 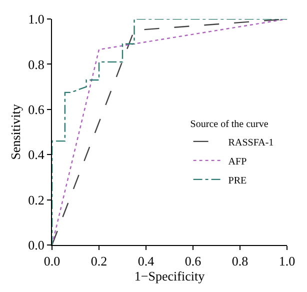 What do you see at coordinates (240, 261) in the screenshot?
I see `x-tick-label: 0.8` at bounding box center [240, 261].